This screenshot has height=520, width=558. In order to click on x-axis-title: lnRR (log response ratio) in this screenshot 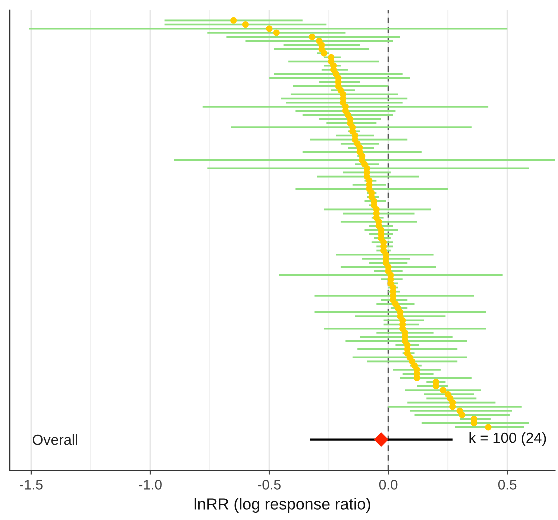, I will do `click(282, 506)`.